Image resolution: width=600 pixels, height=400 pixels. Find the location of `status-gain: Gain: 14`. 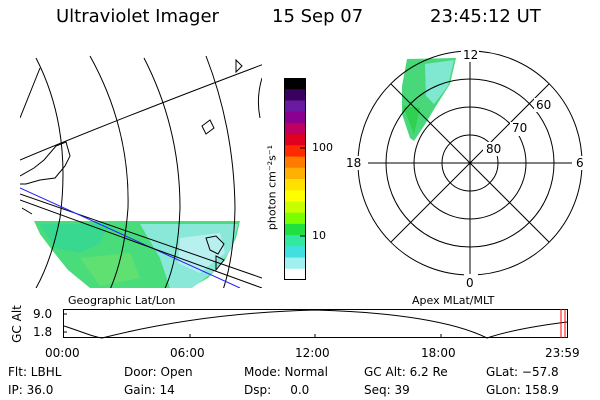

status-gain: Gain: 14 is located at coordinates (149, 390).